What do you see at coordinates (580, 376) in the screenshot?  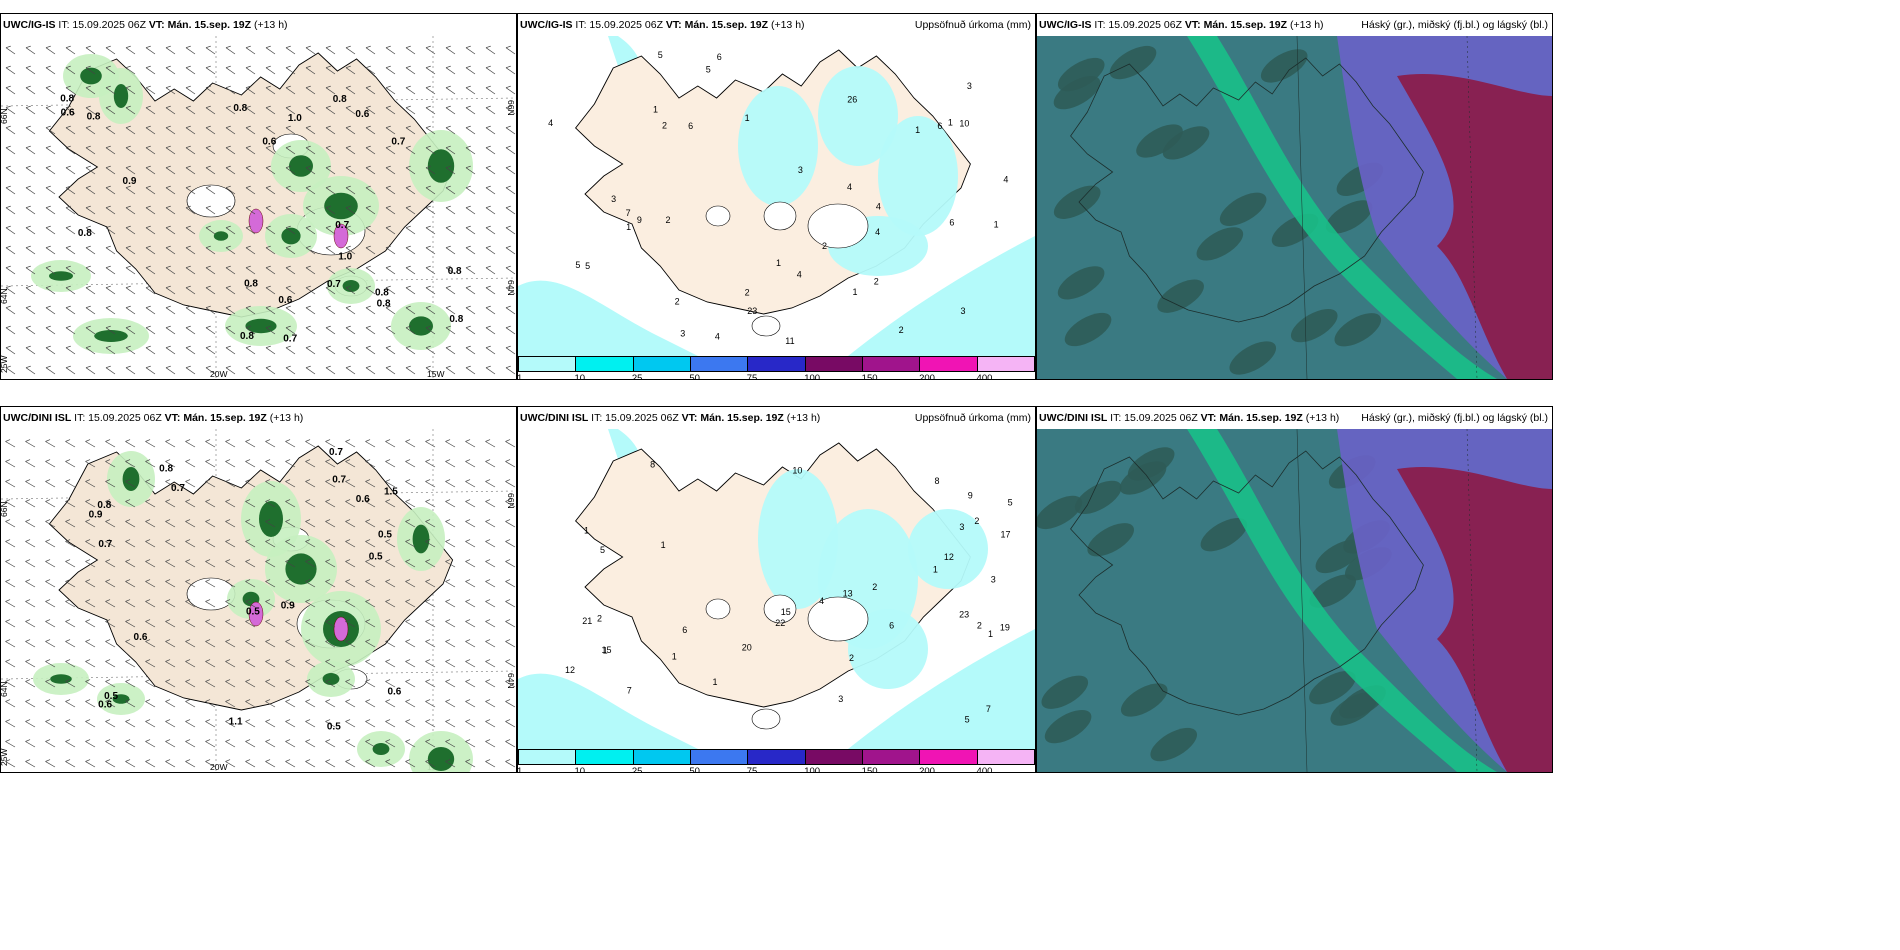 I see `colorbar-tick-label: 10` at bounding box center [580, 376].